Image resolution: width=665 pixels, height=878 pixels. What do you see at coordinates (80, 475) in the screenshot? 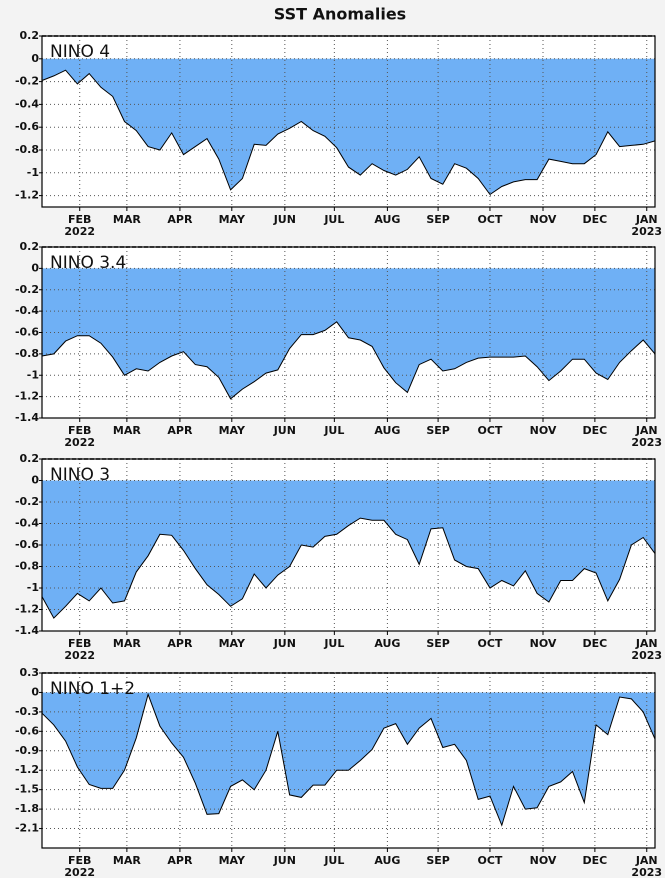
I see `panel-title: NINO 3` at bounding box center [80, 475].